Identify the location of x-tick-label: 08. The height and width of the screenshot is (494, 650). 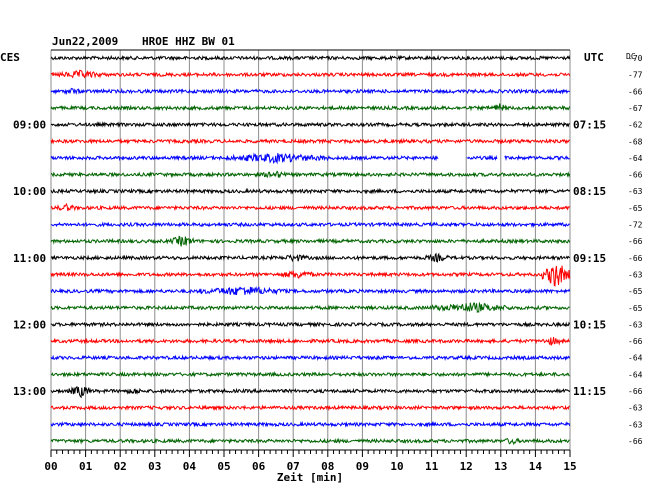
(327, 466).